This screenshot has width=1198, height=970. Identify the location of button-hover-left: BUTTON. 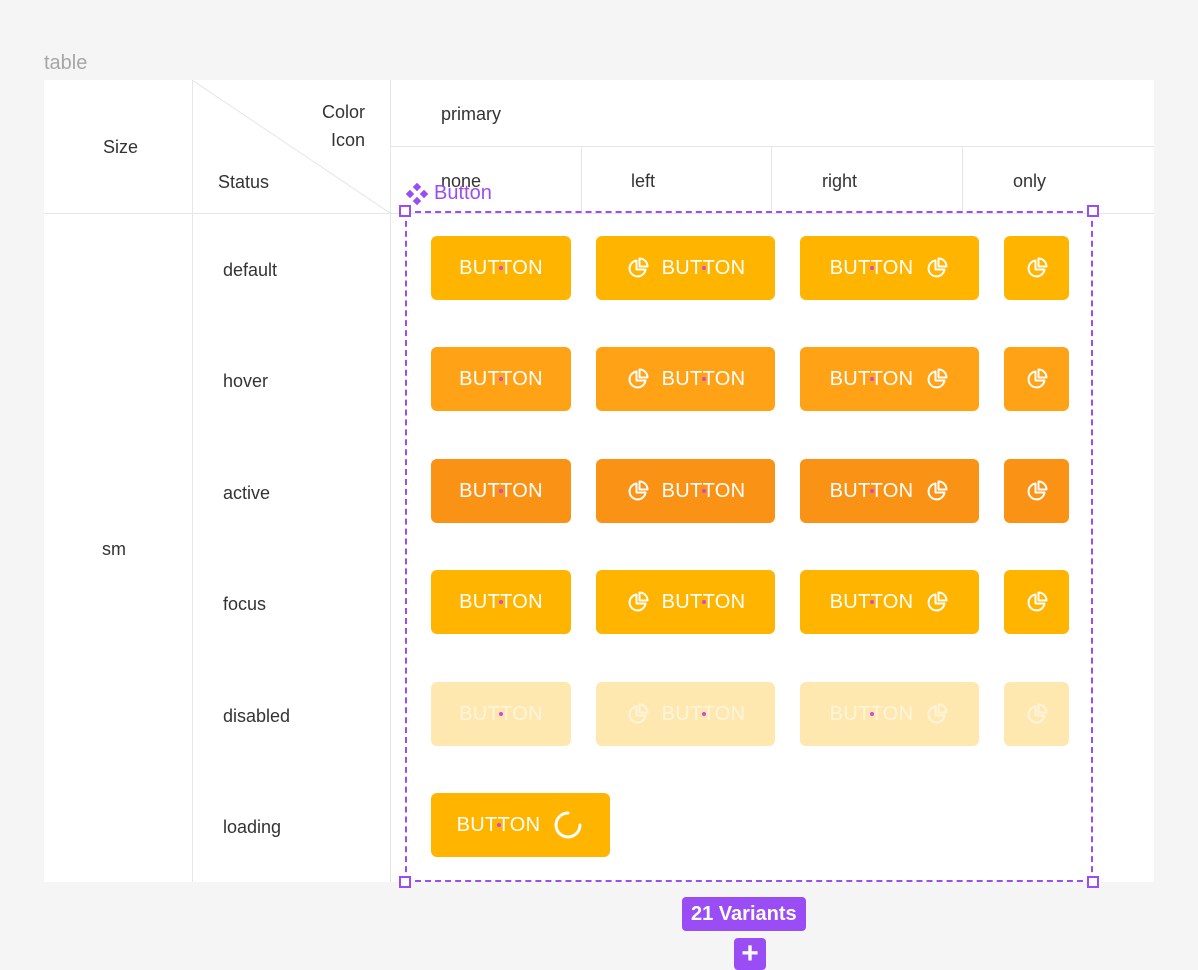
(685, 379).